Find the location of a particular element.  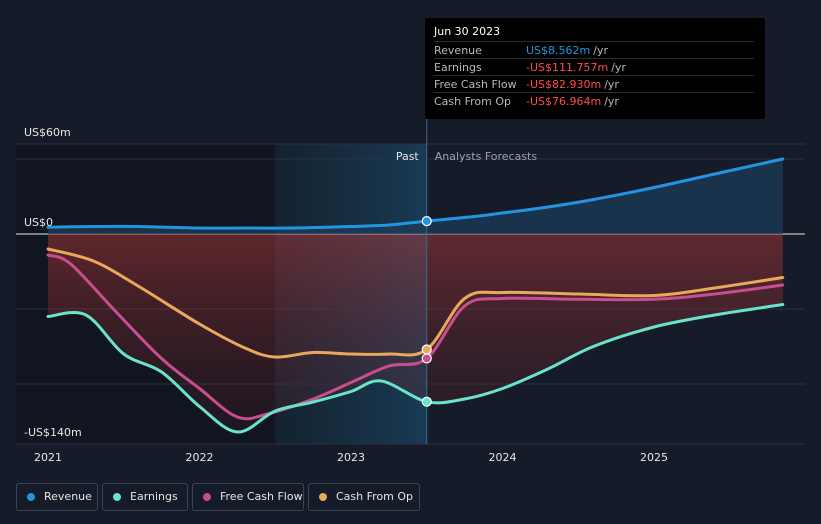

legend-item-revenue: Revenue is located at coordinates (57, 497).